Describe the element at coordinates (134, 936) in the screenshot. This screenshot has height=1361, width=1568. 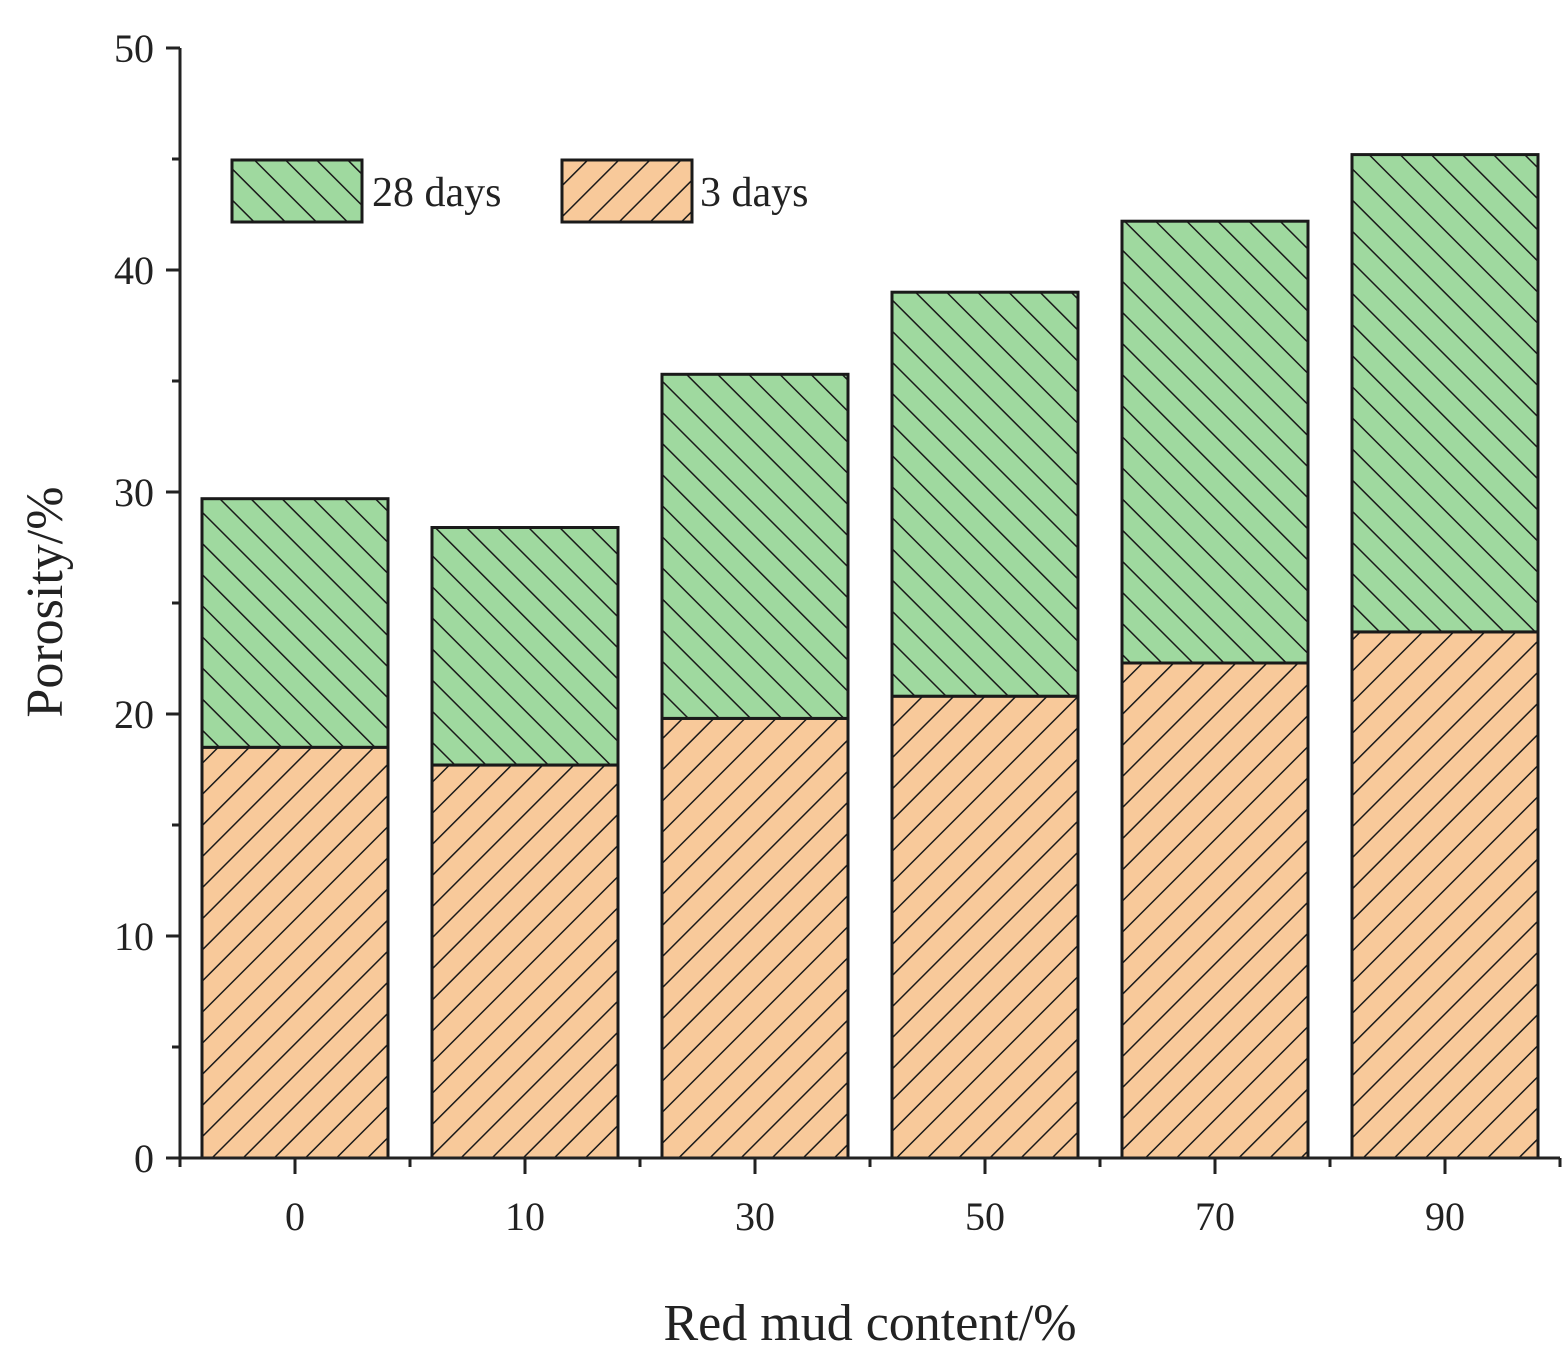
I see `y-tick-label: 10` at that location.